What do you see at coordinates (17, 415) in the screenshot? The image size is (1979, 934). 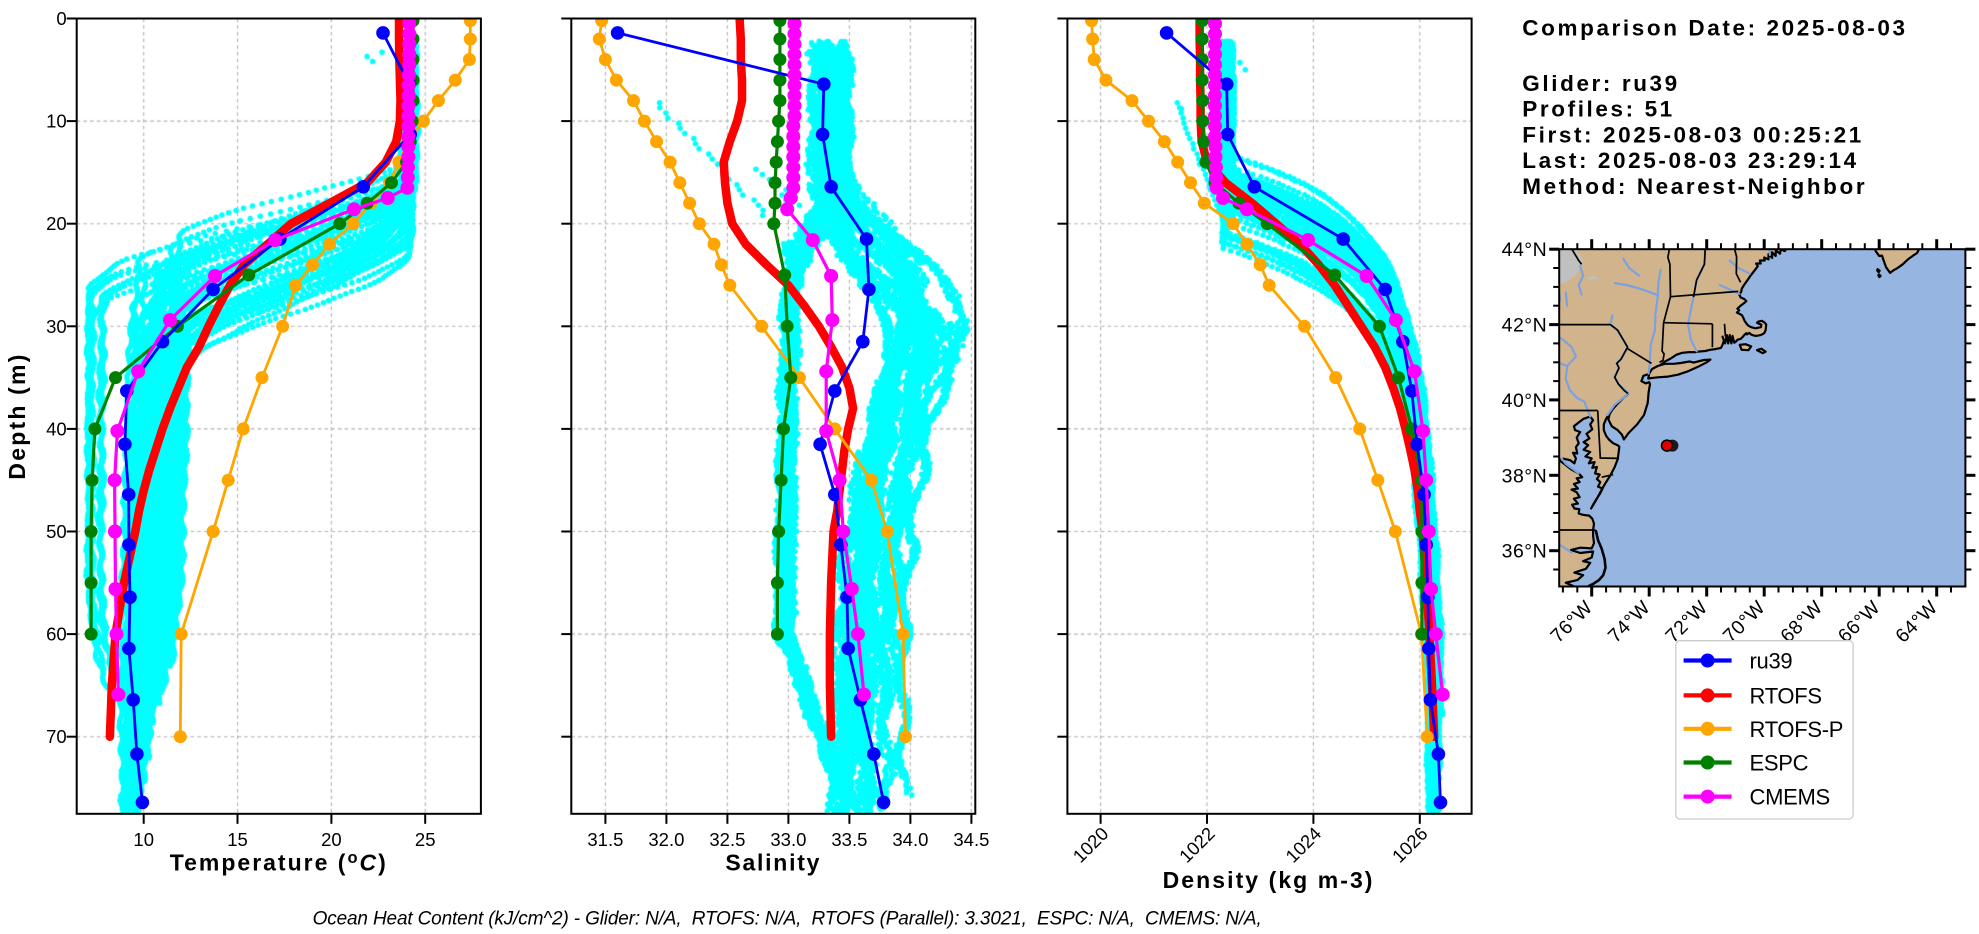 I see `svg-text: Depth (m)` at bounding box center [17, 415].